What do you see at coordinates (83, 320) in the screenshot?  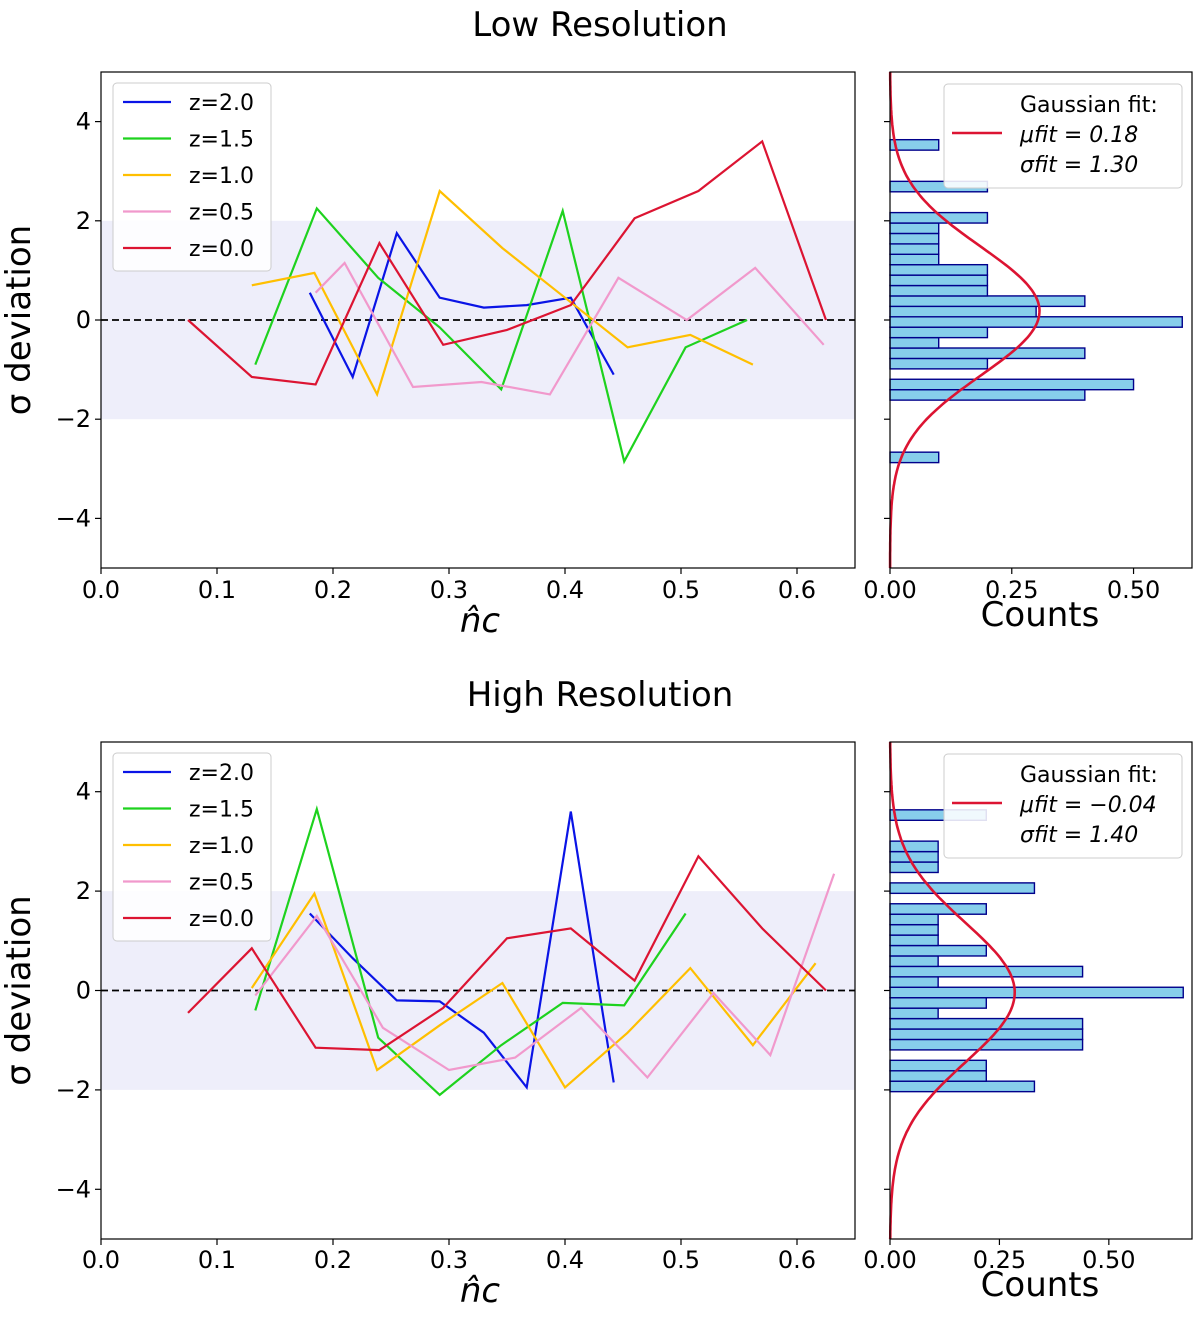 I see `y-tick-label: 0` at bounding box center [83, 320].